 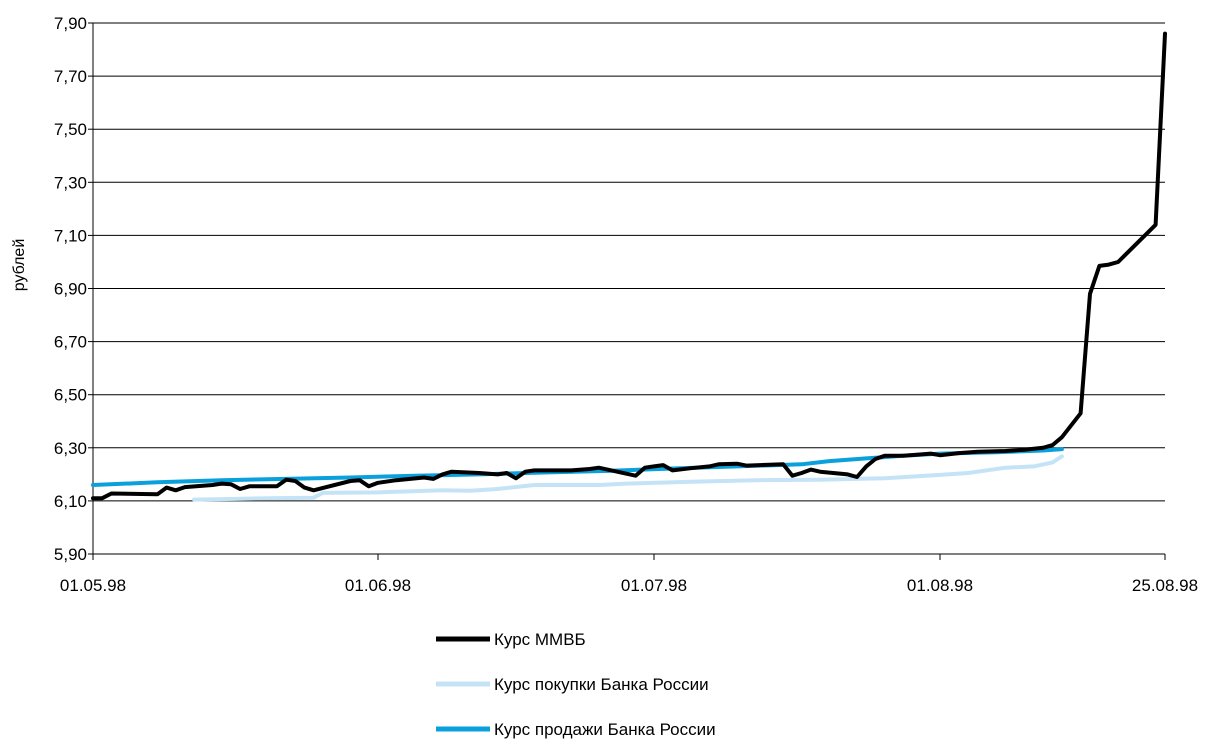 What do you see at coordinates (1165, 585) in the screenshot?
I see `x-tick-label: 25.08.98` at bounding box center [1165, 585].